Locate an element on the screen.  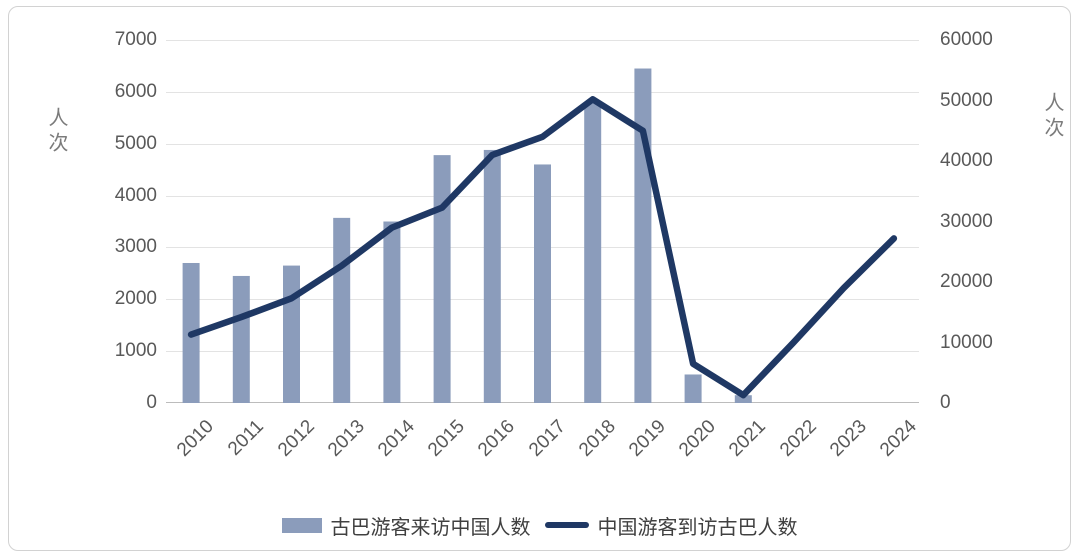
bar-2021 is located at coordinates (743, 399).